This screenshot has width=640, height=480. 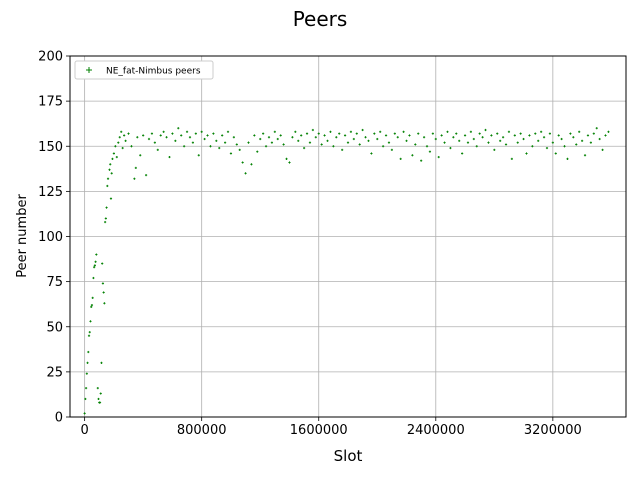 I want to click on y-tick-label: 100, so click(x=50, y=237).